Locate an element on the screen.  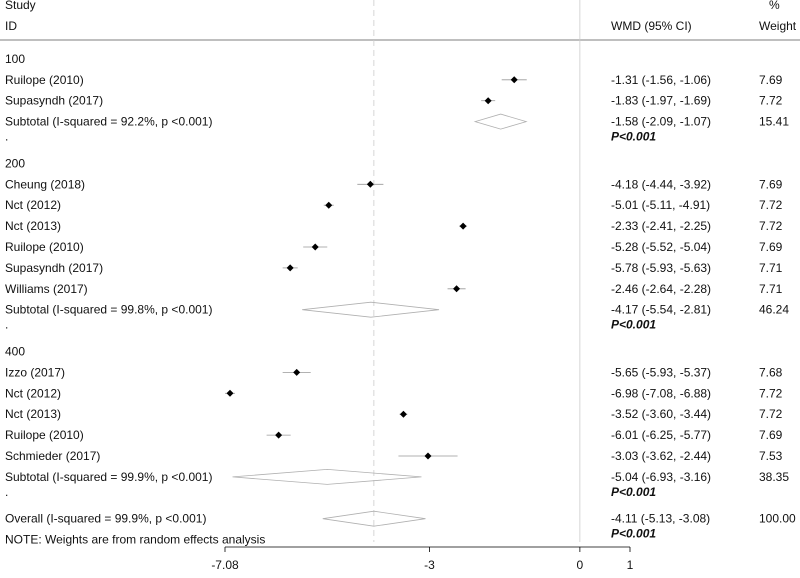
overall-weight: 100.00 is located at coordinates (777, 519).